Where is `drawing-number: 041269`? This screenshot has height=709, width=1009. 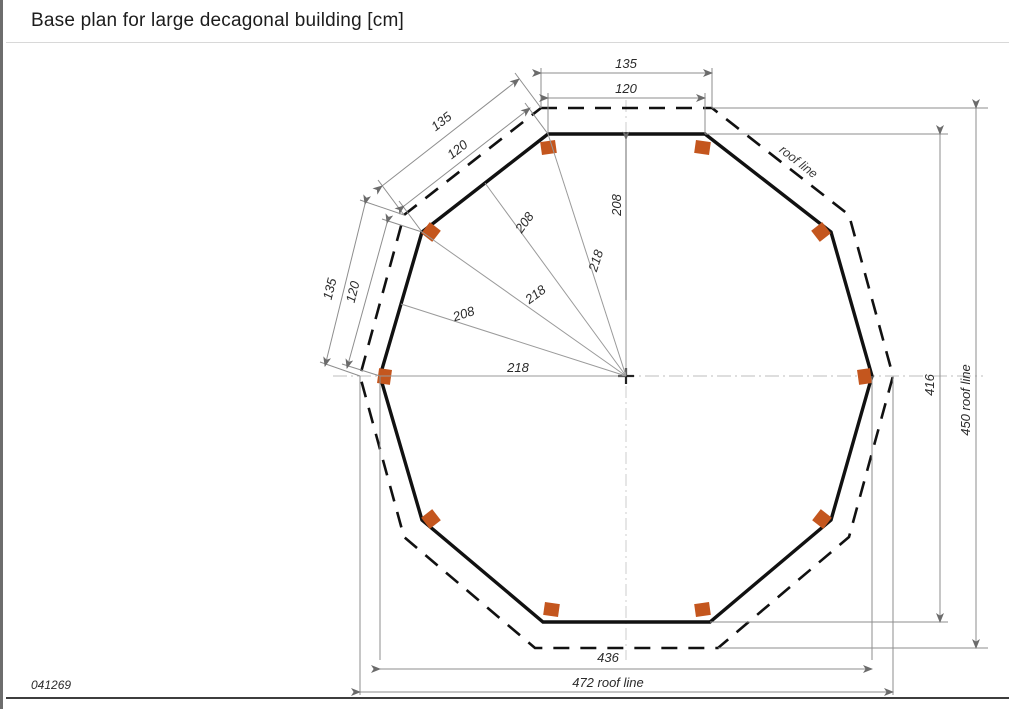
drawing-number: 041269 is located at coordinates (51, 685).